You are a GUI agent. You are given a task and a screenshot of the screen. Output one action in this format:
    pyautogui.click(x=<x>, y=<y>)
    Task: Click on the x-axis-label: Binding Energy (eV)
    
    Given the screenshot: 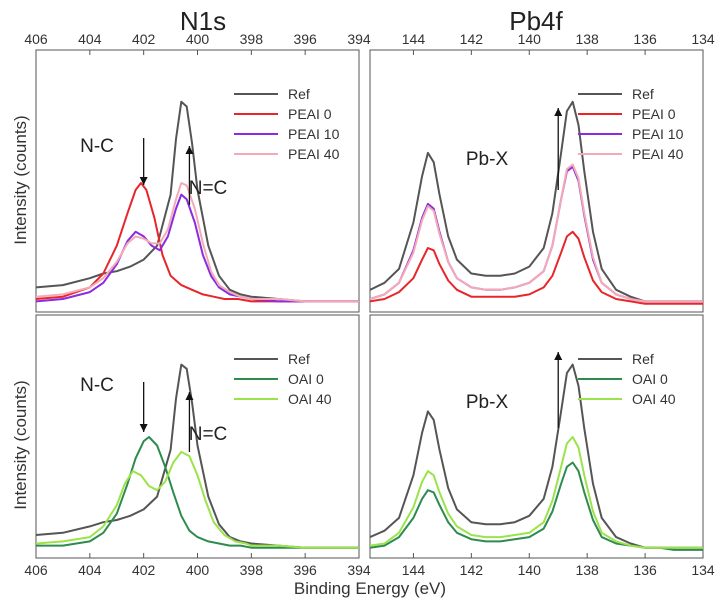 What is the action you would take?
    pyautogui.click(x=370, y=588)
    